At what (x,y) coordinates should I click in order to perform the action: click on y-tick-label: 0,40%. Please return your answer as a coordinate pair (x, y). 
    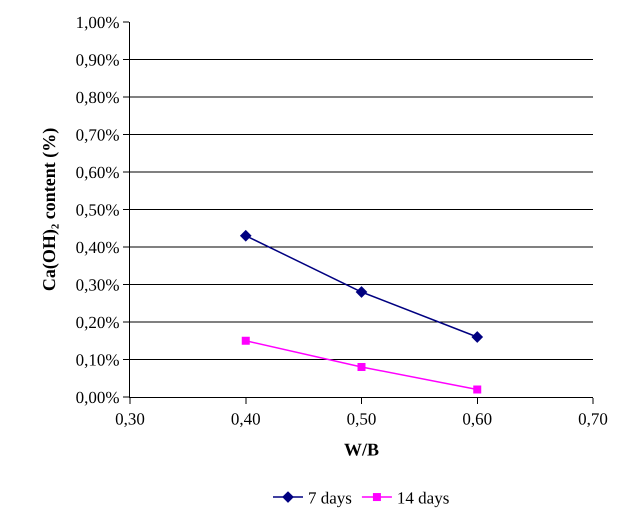
    Looking at the image, I should click on (98, 247).